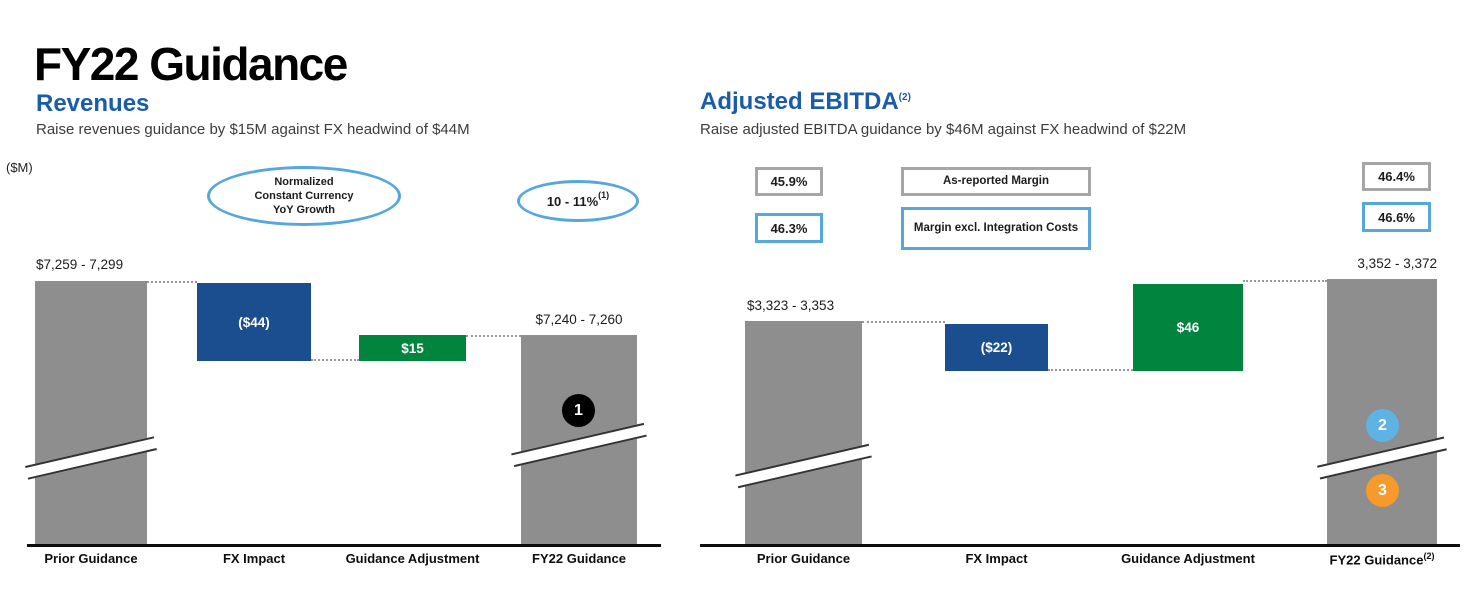 Image resolution: width=1472 pixels, height=597 pixels. I want to click on legend-excl-integration-prior-value: 46.3%, so click(789, 228).